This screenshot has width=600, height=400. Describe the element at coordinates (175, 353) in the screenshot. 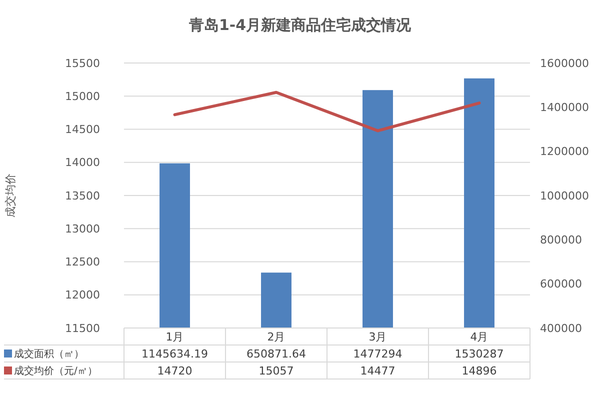

I see `data-label: 1145634.19` at that location.